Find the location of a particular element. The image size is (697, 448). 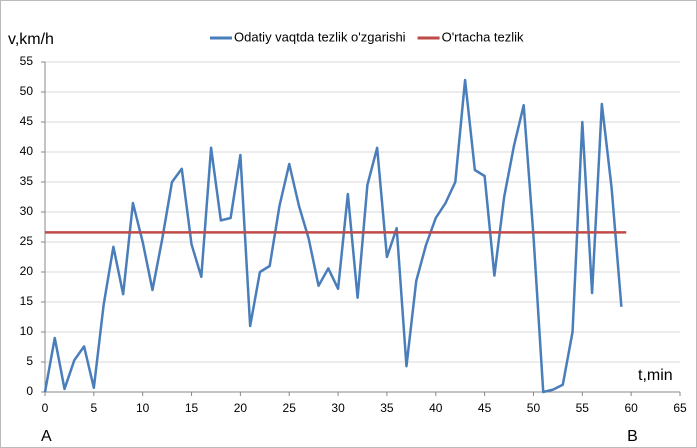

x-tick-label: 10 is located at coordinates (143, 408).